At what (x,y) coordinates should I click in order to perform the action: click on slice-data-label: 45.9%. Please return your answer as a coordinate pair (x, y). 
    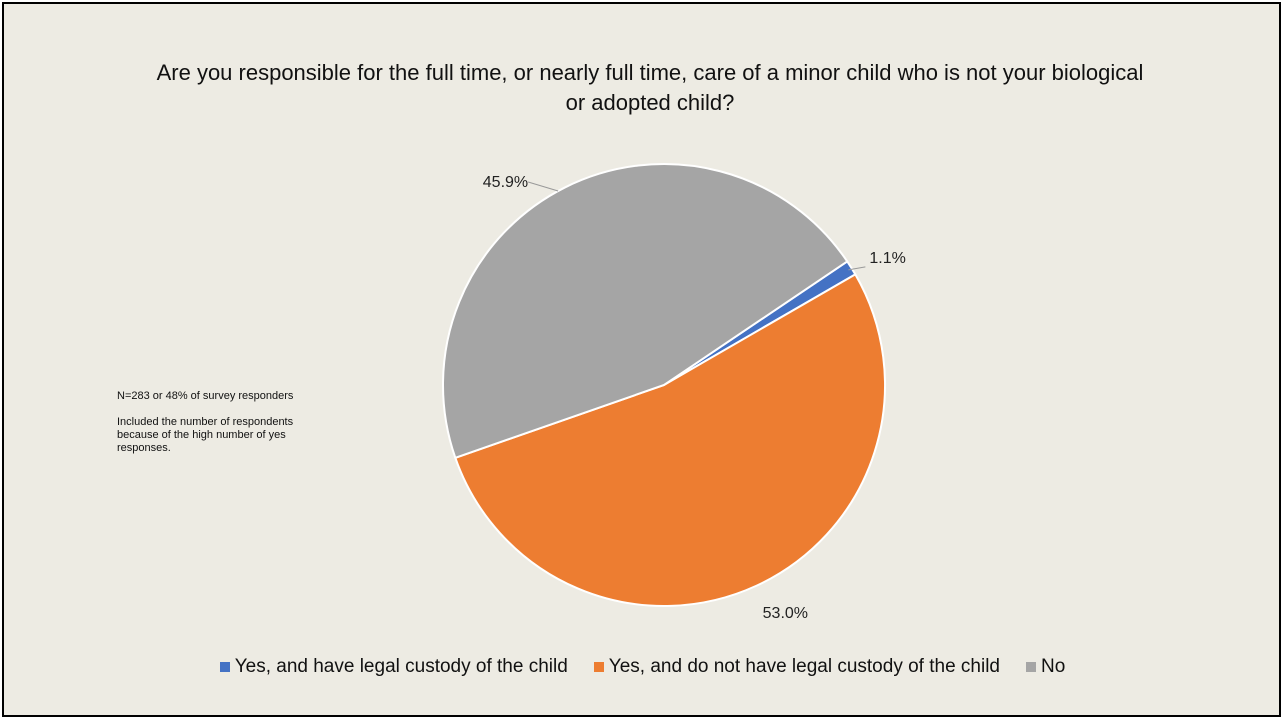
    Looking at the image, I should click on (505, 182).